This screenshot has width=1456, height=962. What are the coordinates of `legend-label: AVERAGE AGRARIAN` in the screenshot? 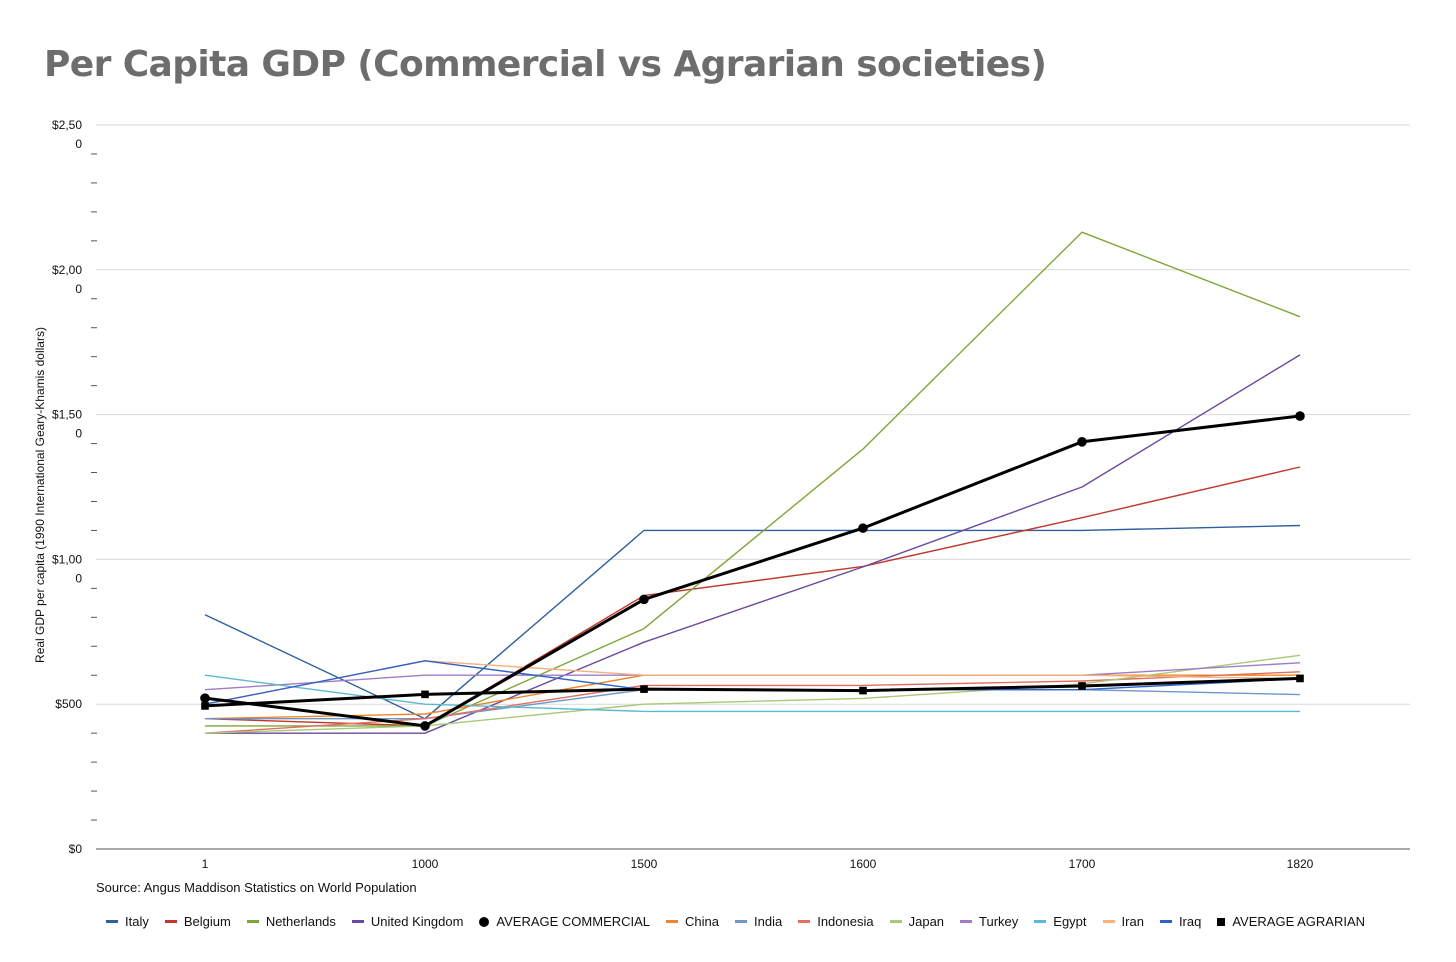 It's located at (1299, 921).